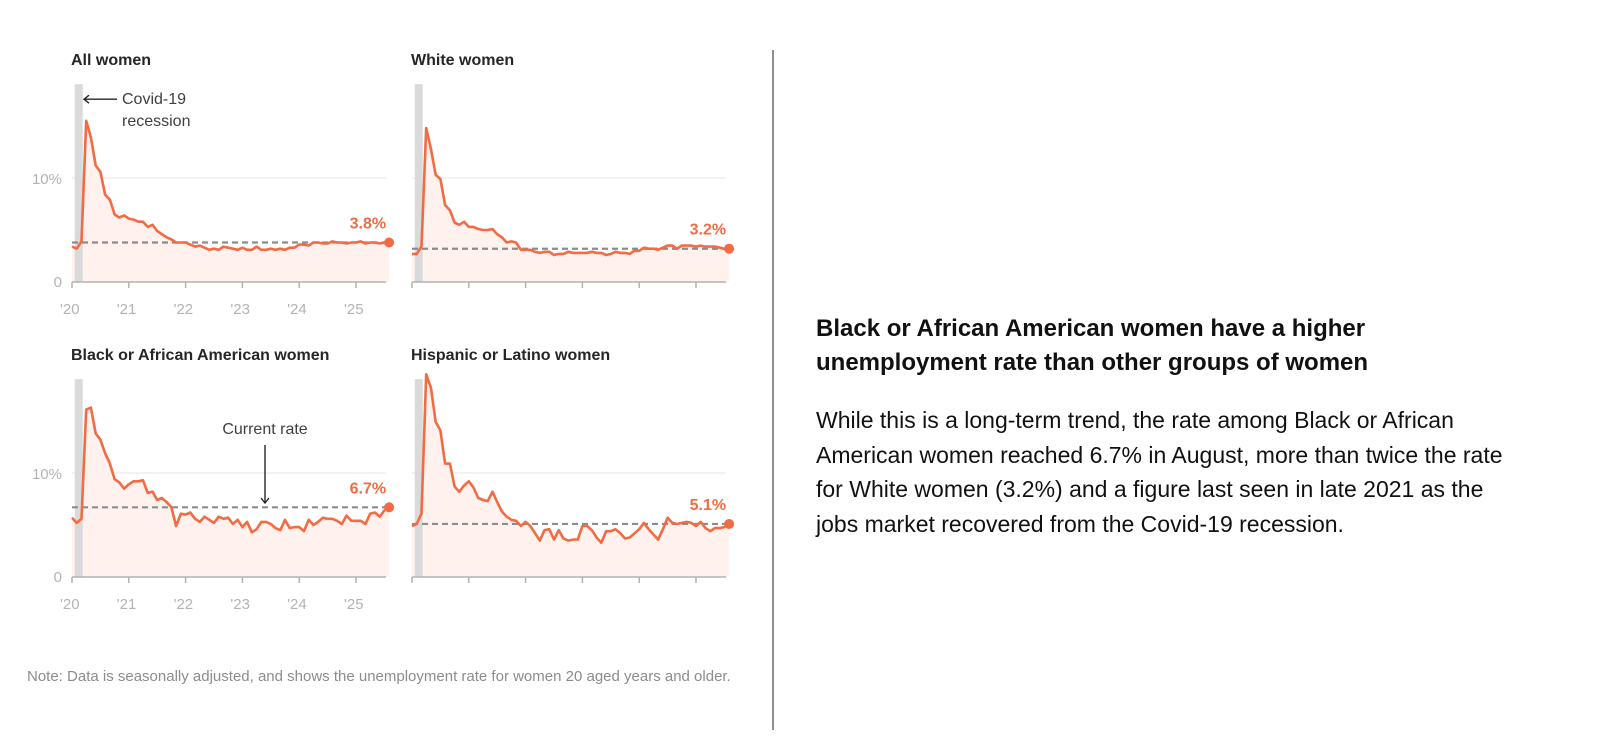 Image resolution: width=1610 pixels, height=750 pixels. I want to click on annotation-covid-line2: recession, so click(156, 121).